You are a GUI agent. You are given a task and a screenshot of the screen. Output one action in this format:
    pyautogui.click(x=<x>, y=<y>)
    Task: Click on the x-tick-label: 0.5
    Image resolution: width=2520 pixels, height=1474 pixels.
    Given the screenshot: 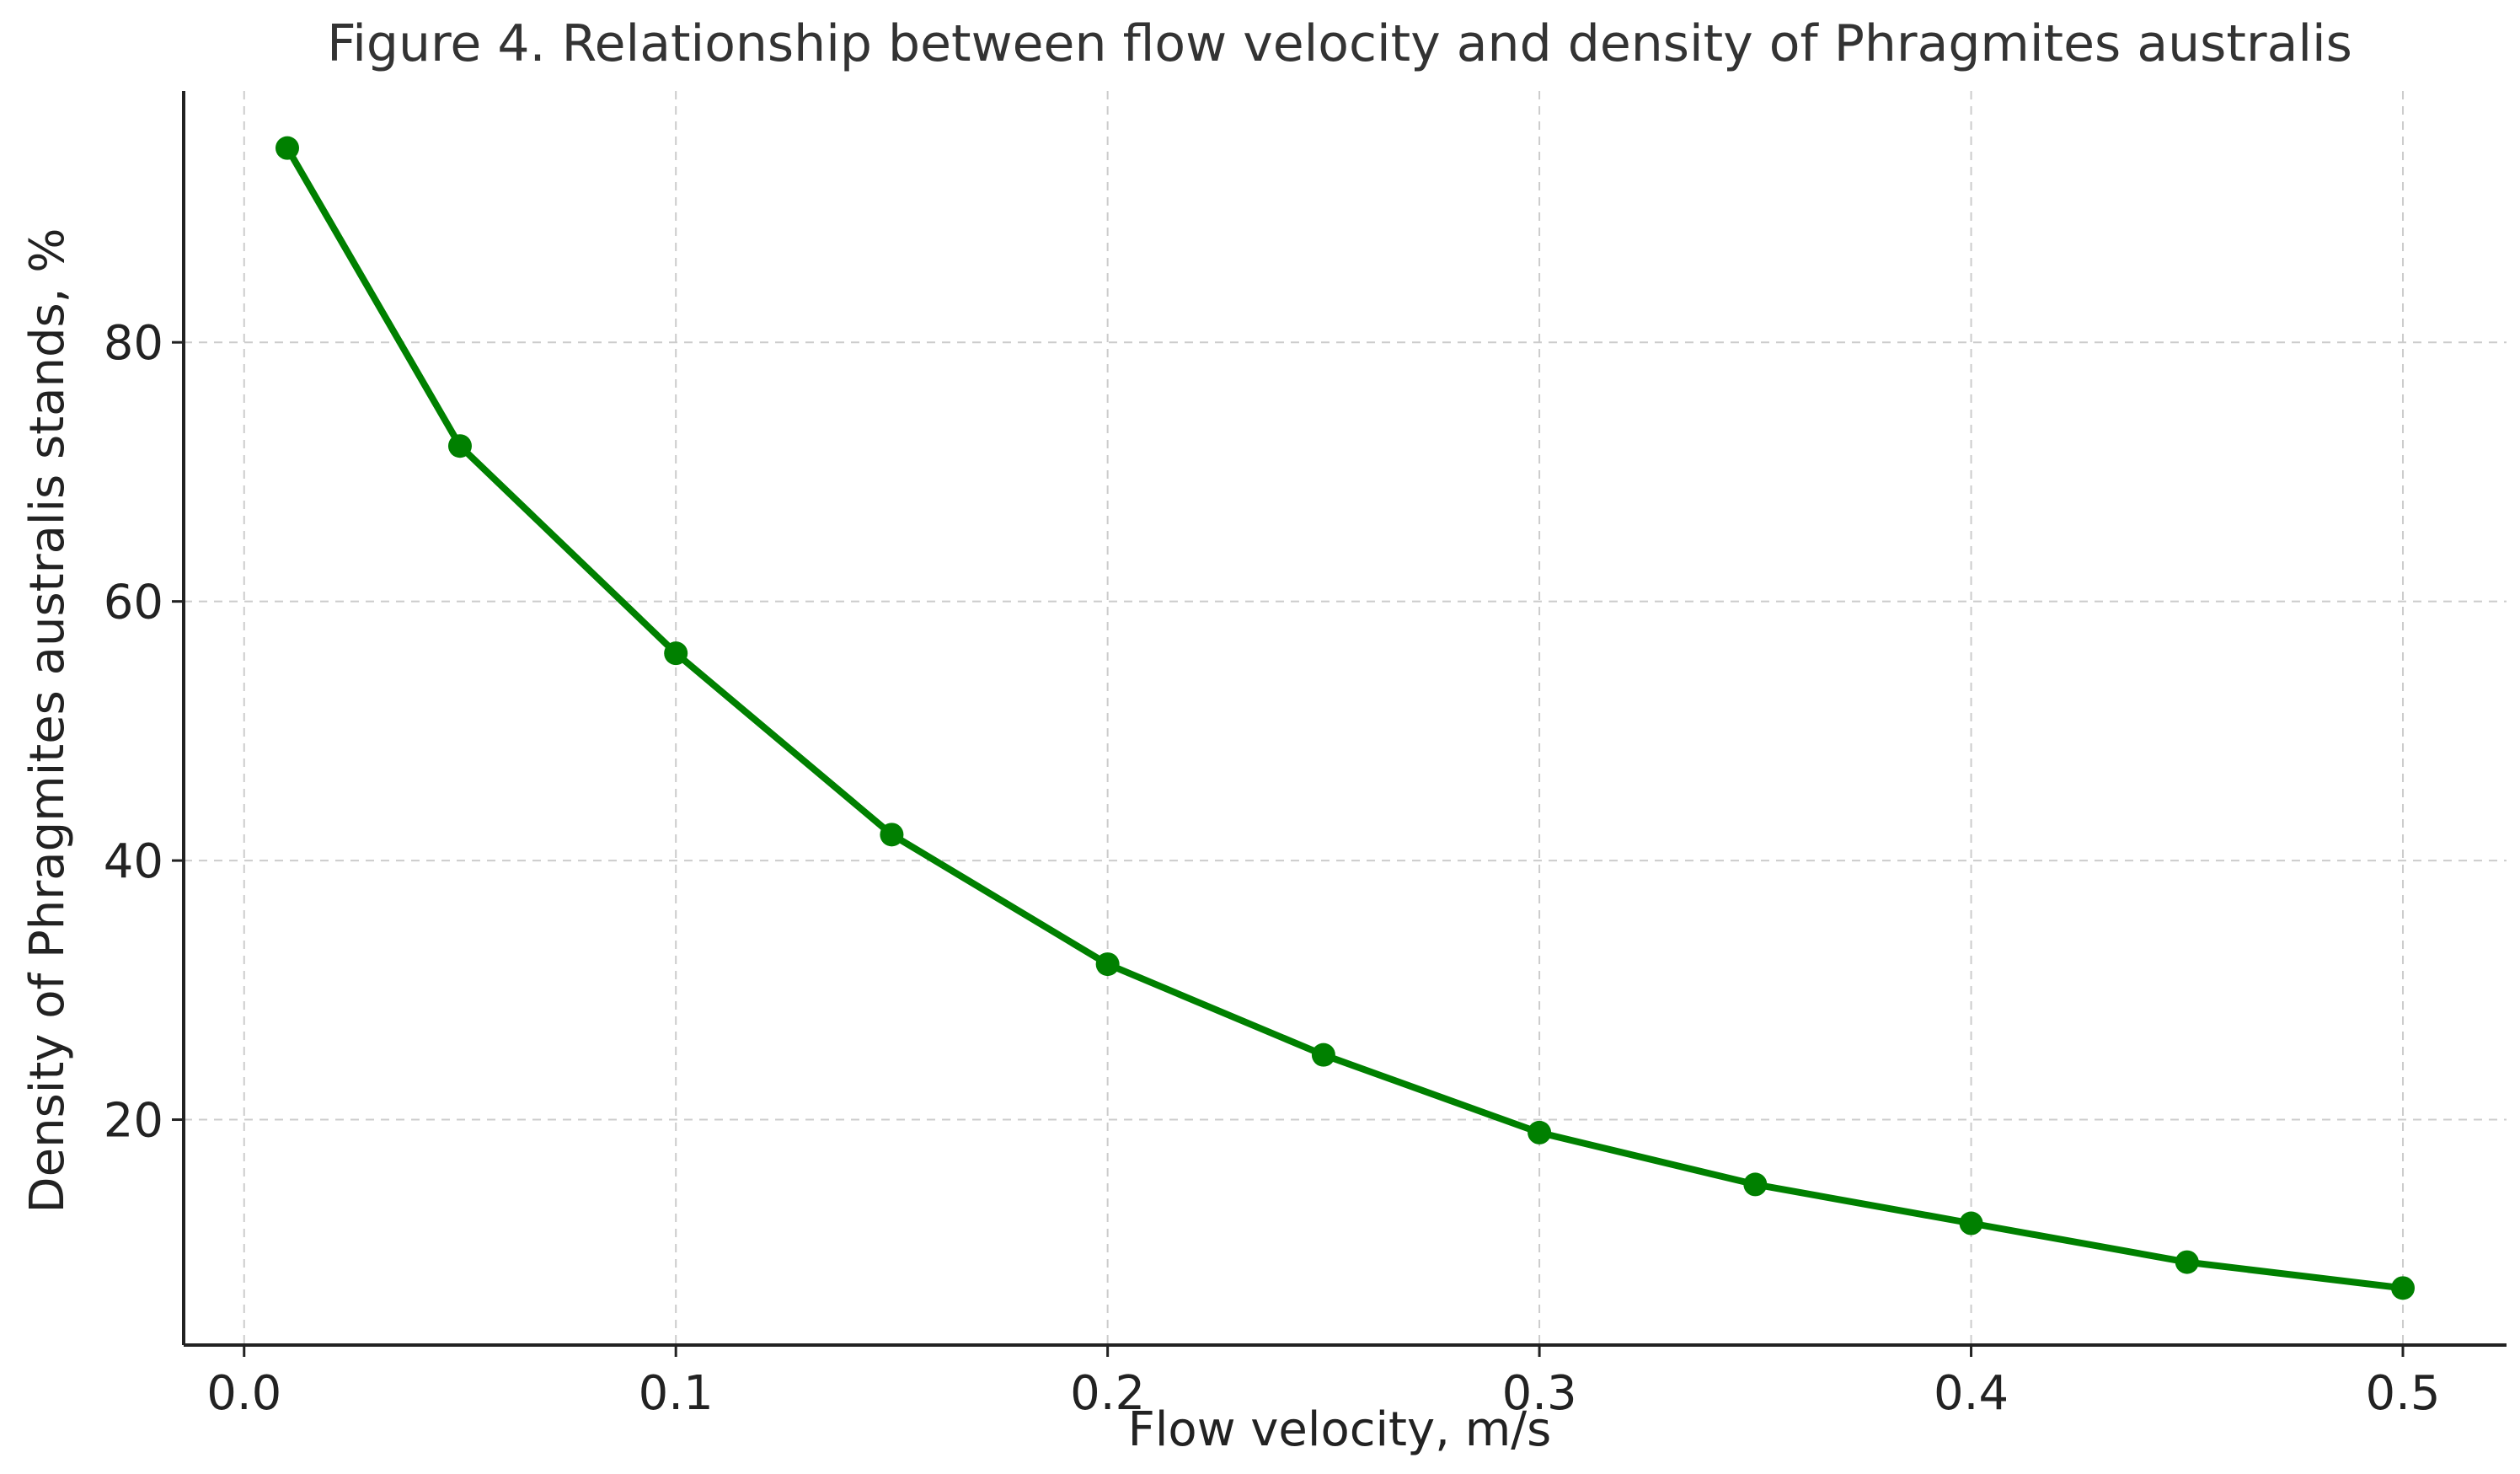 What is the action you would take?
    pyautogui.click(x=2402, y=1393)
    